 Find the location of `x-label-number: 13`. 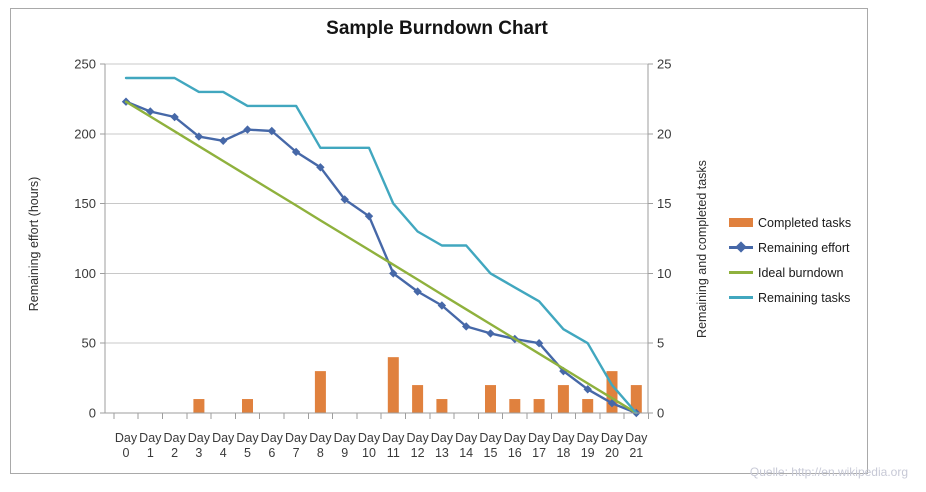

x-label-number: 13 is located at coordinates (442, 453).